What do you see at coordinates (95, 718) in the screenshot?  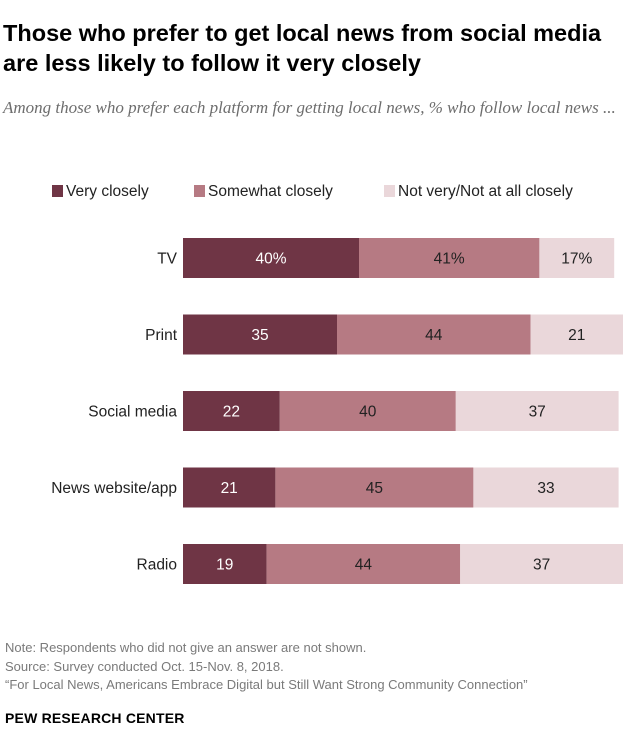 I see `brand-logo-text: PEW RESEARCH CENTER` at bounding box center [95, 718].